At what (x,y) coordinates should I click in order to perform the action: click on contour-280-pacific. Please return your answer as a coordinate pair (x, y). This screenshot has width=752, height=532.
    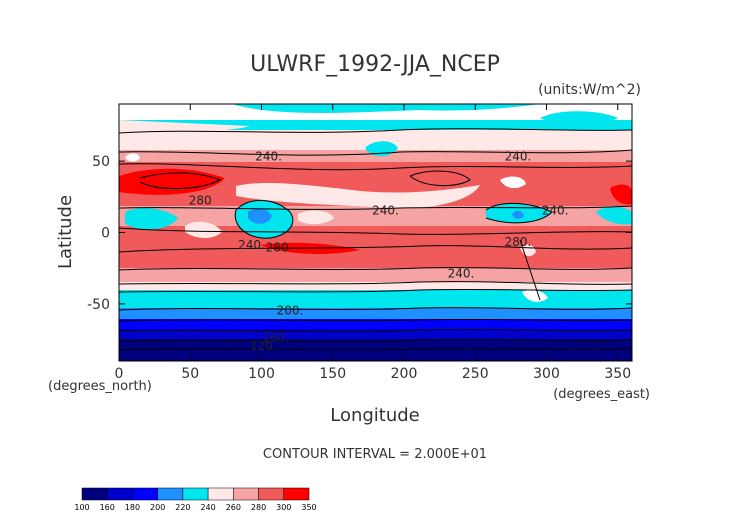
    Looking at the image, I should click on (440, 178).